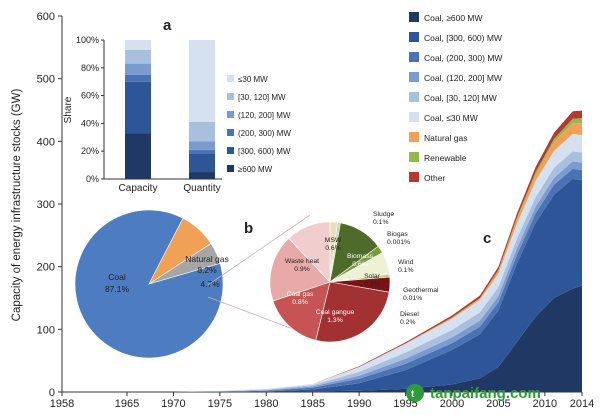 The width and height of the screenshot is (603, 415). Describe the element at coordinates (202, 145) in the screenshot. I see `bar-quantity-120-200-mw` at that location.